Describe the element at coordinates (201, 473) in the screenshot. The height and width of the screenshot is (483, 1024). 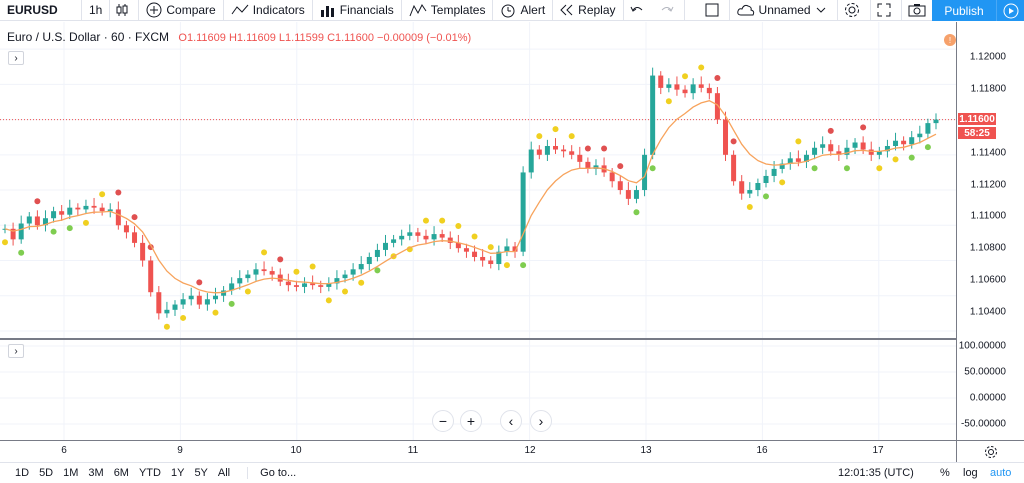
I see `range-5y-button: 5Y` at that location.